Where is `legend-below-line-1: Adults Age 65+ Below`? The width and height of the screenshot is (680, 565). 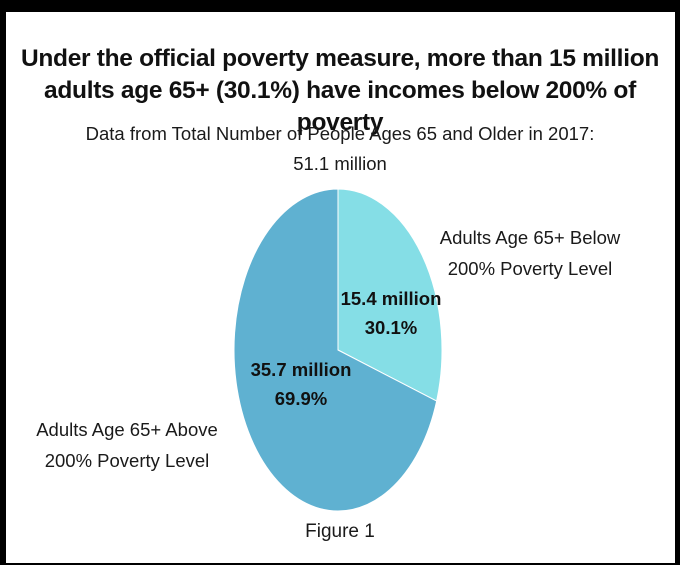
legend-below-line-1: Adults Age 65+ Below is located at coordinates (530, 237).